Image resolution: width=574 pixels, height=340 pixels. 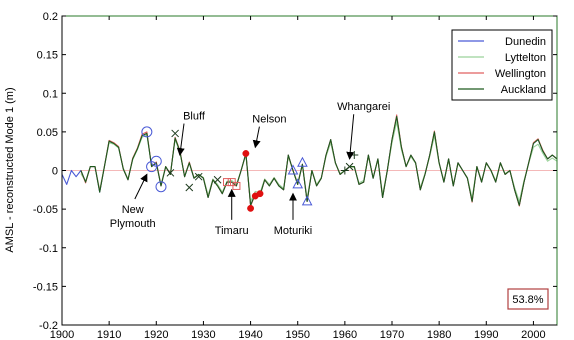 What do you see at coordinates (392, 334) in the screenshot?
I see `x-tick-label: 1970` at bounding box center [392, 334].